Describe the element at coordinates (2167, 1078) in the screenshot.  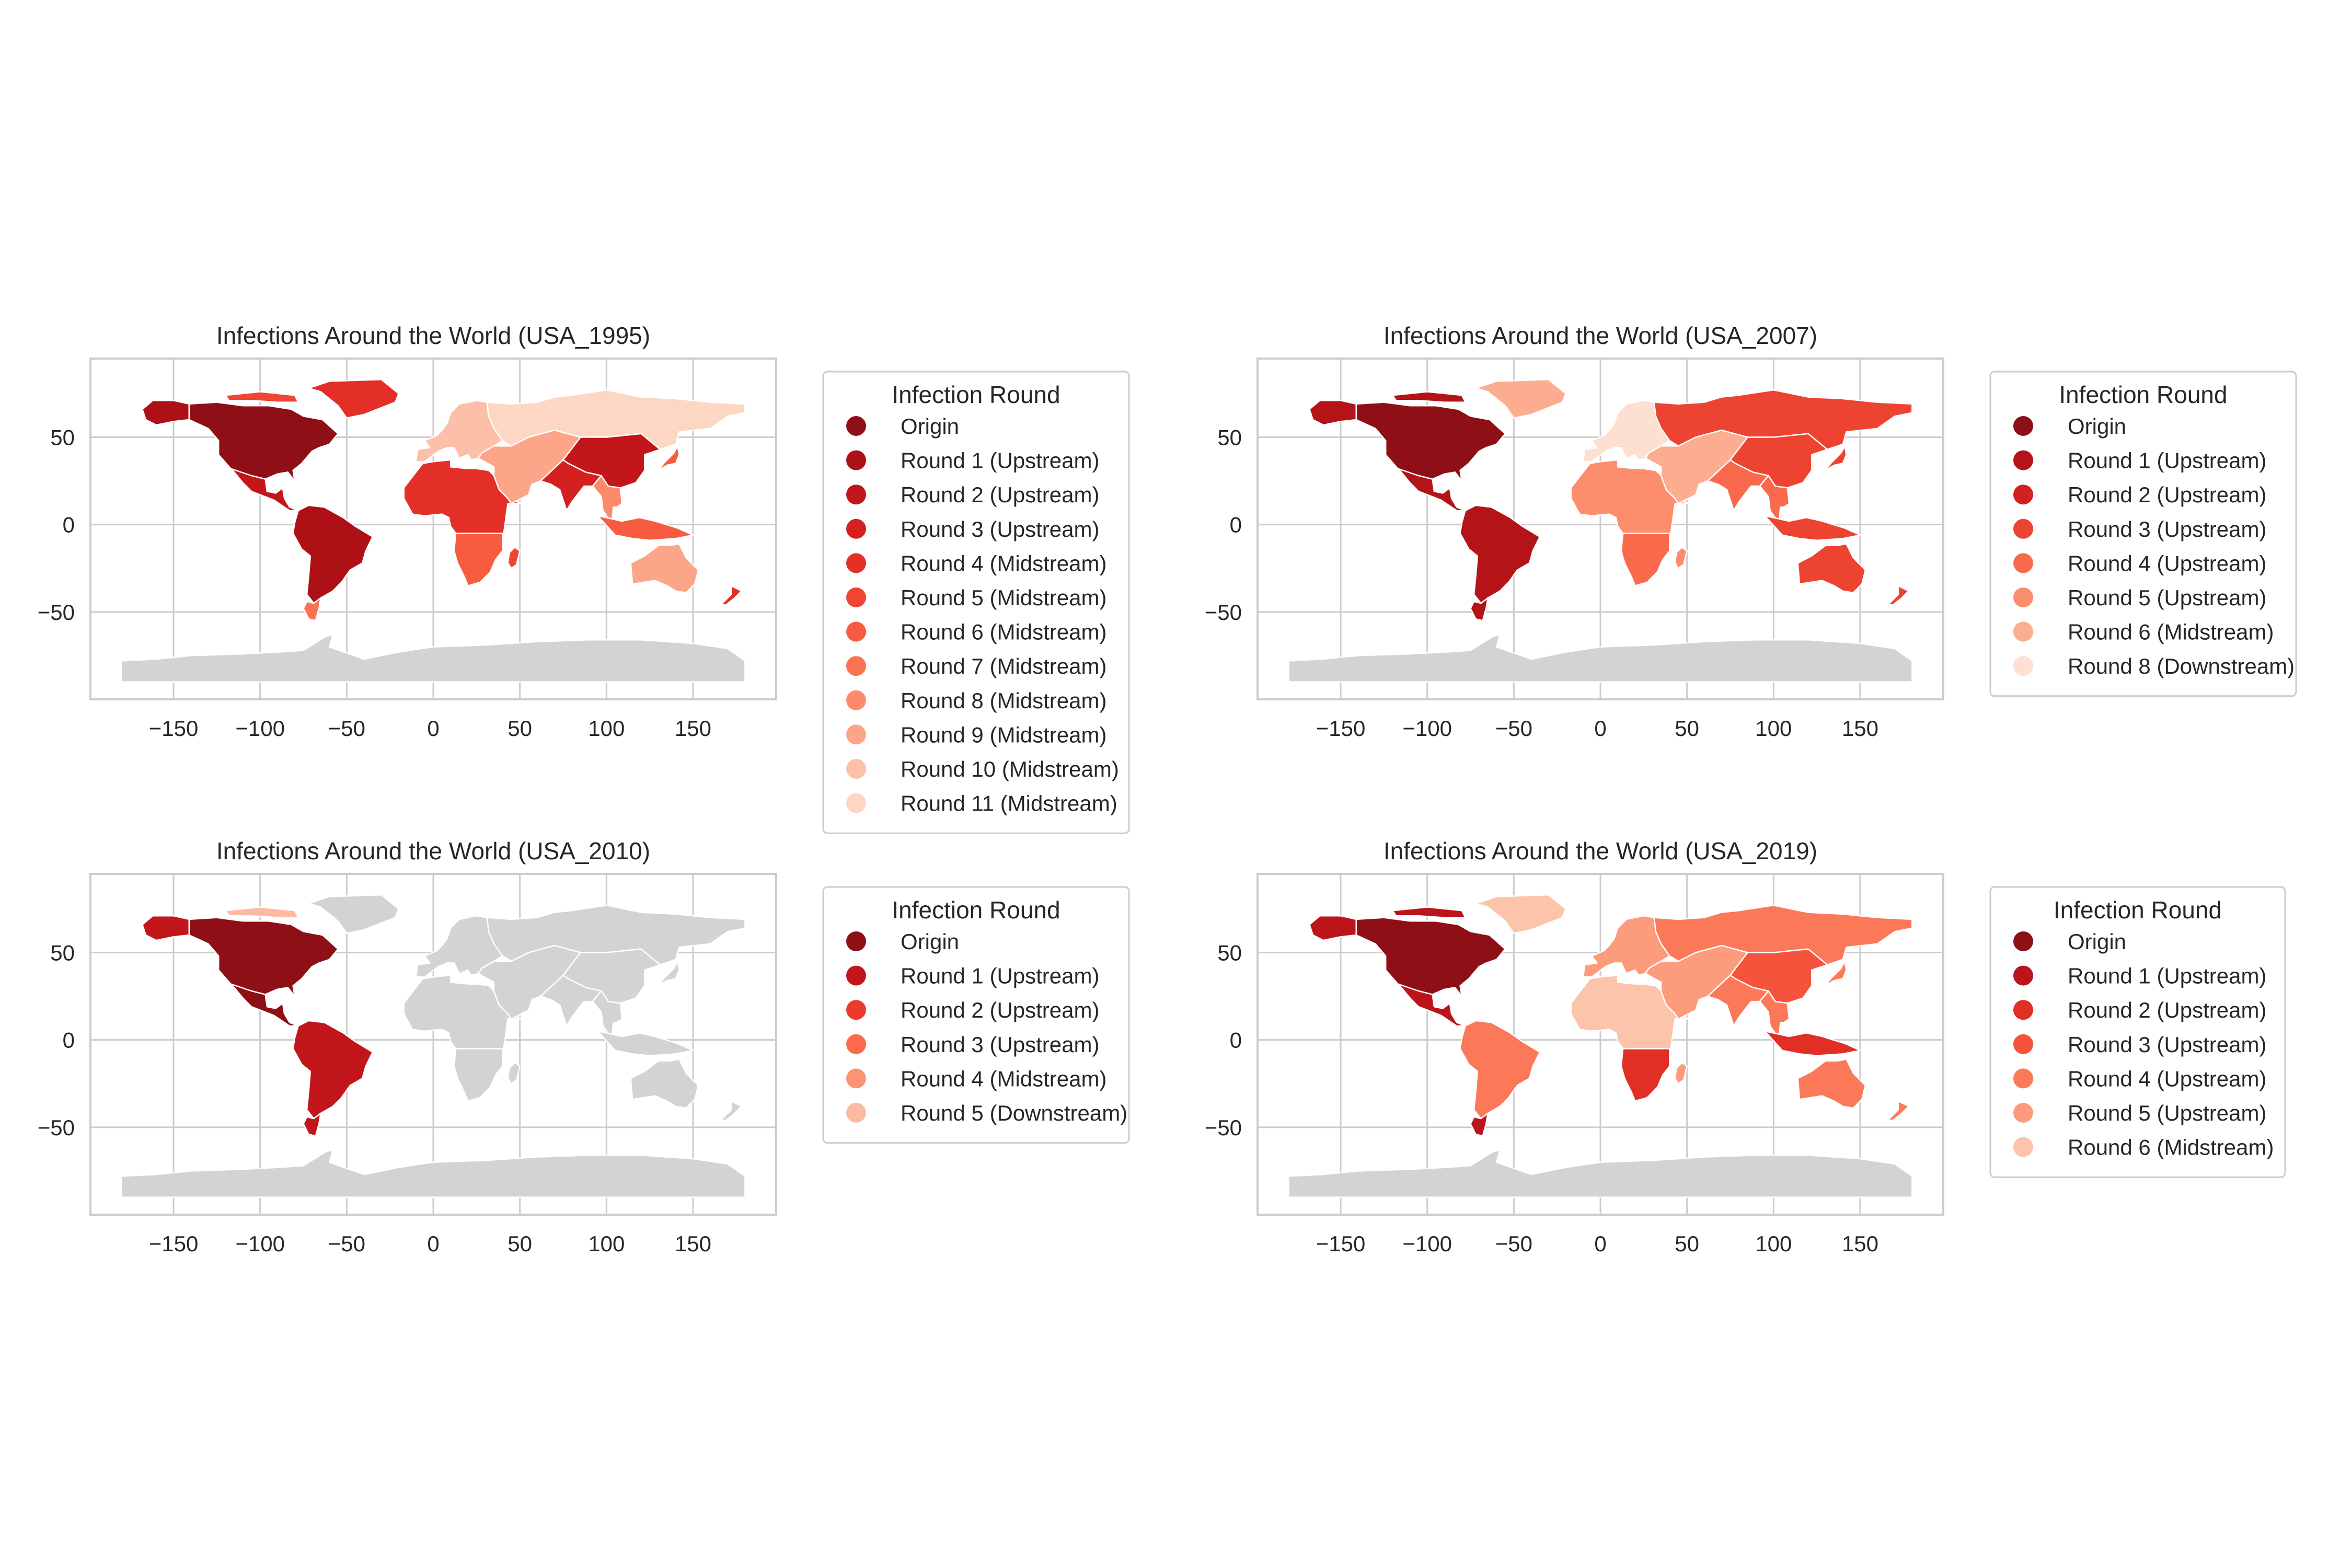
I see `legend-label: Round 4 (Upstream)` at that location.